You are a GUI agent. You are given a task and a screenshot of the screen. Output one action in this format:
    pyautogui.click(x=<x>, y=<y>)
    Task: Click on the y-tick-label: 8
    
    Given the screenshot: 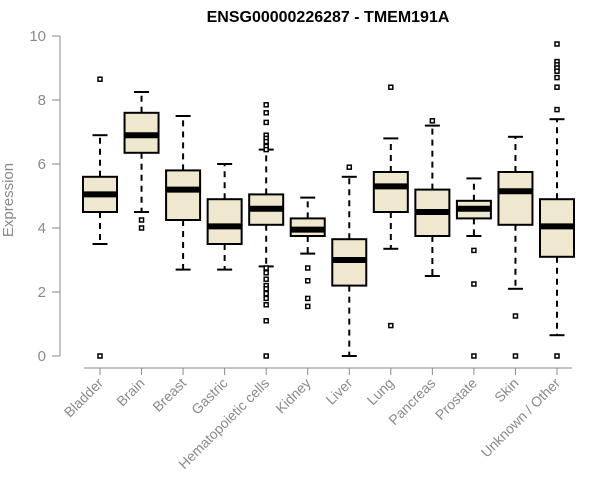 What is the action you would take?
    pyautogui.click(x=42, y=100)
    